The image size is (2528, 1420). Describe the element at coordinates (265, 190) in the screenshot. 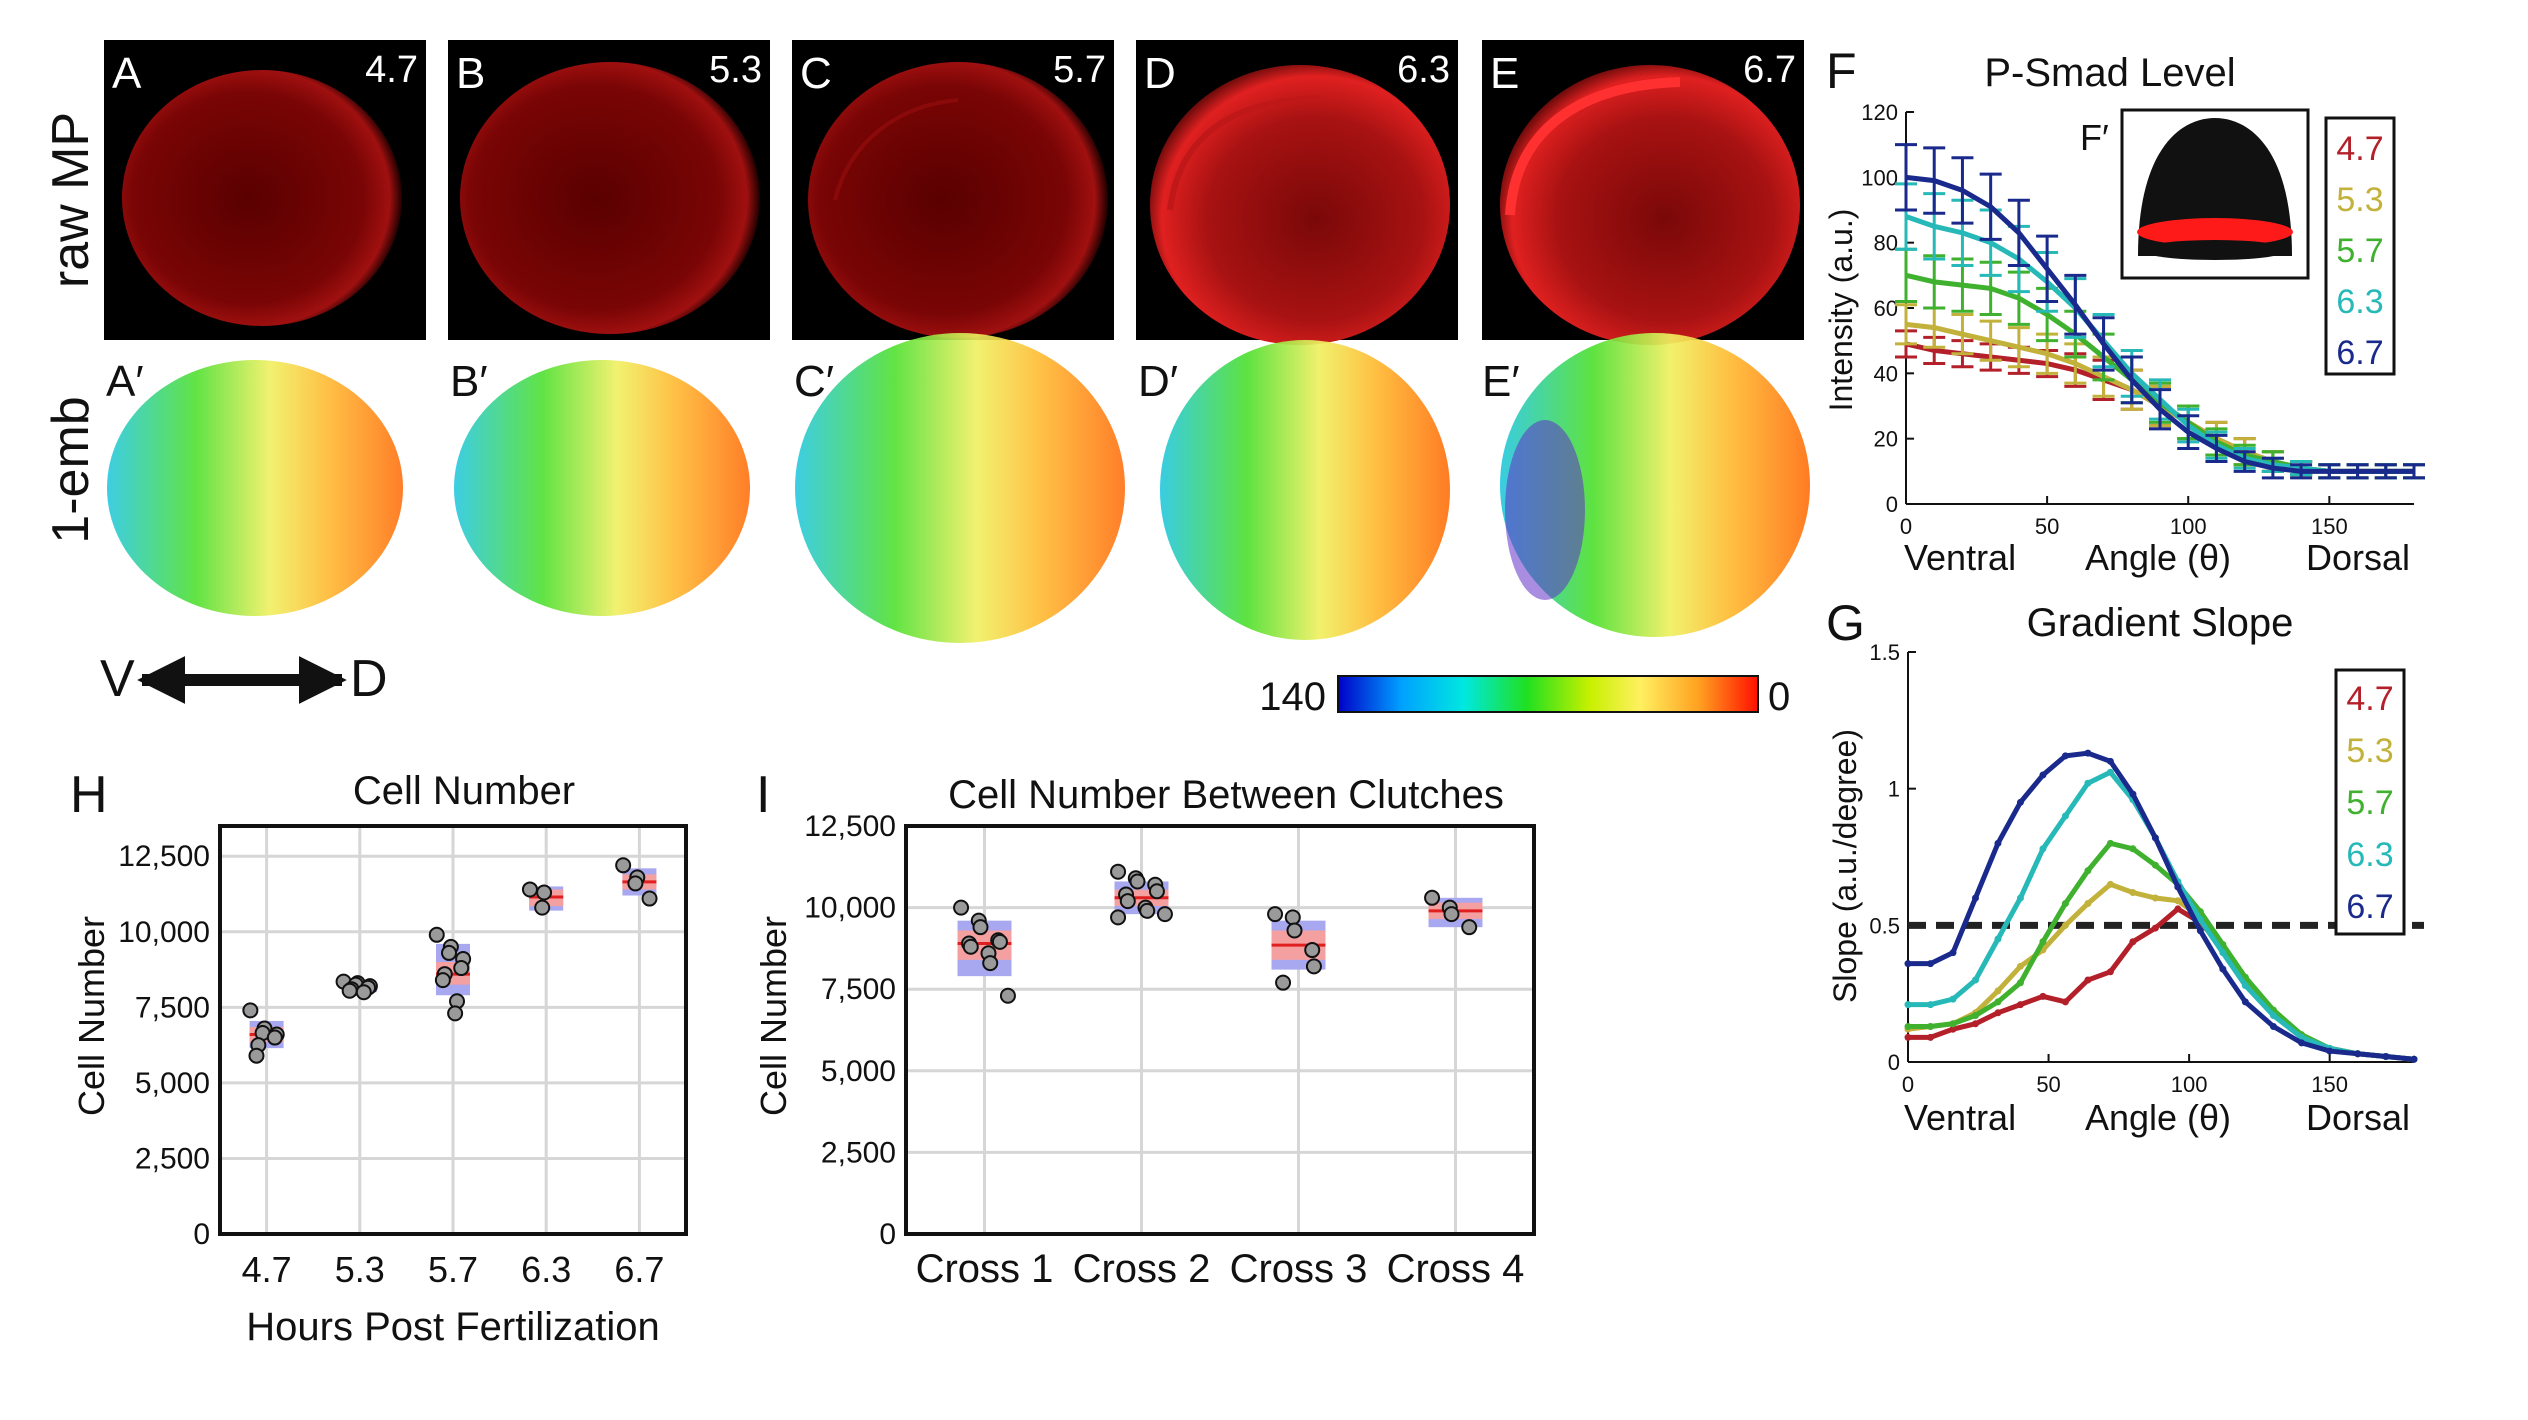

I see `raw-panel-a: A 4.7` at that location.